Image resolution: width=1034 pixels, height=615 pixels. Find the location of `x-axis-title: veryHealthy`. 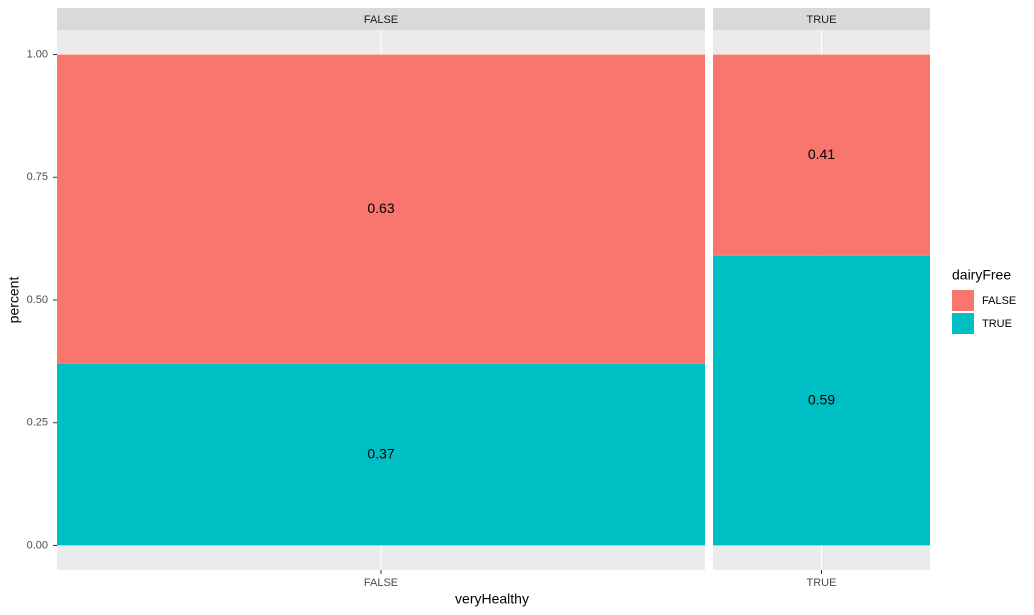

x-axis-title: veryHealthy is located at coordinates (492, 599).